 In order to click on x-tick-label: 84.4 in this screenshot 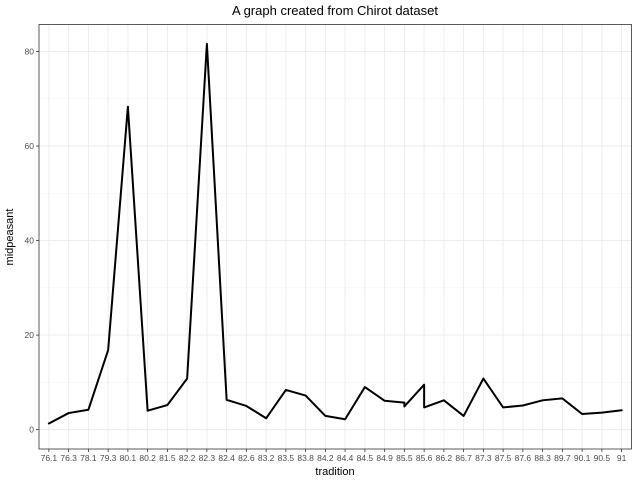, I will do `click(345, 458)`.